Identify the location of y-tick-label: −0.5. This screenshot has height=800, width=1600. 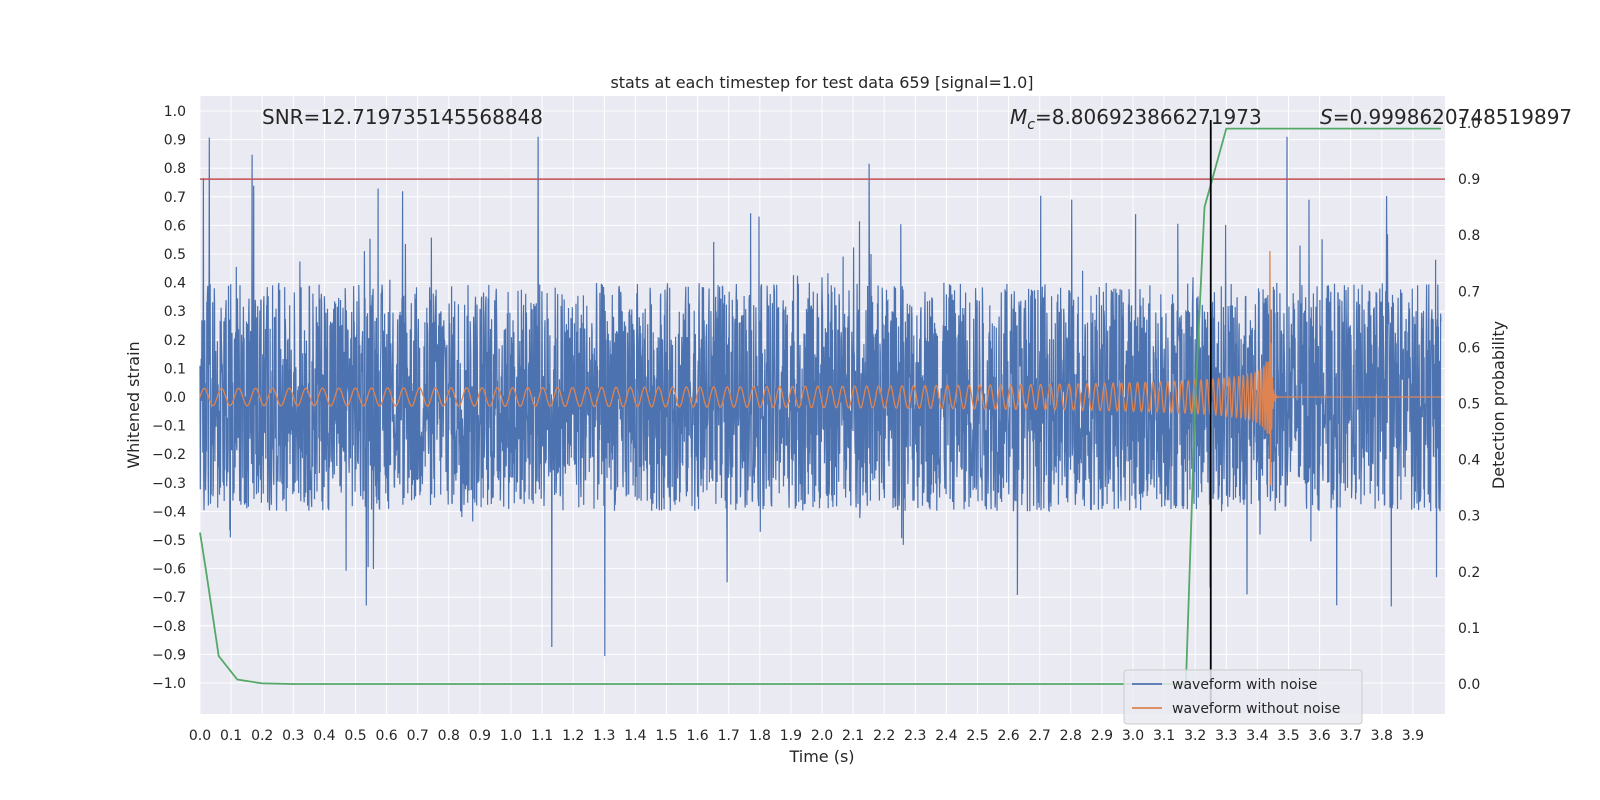
(169, 541).